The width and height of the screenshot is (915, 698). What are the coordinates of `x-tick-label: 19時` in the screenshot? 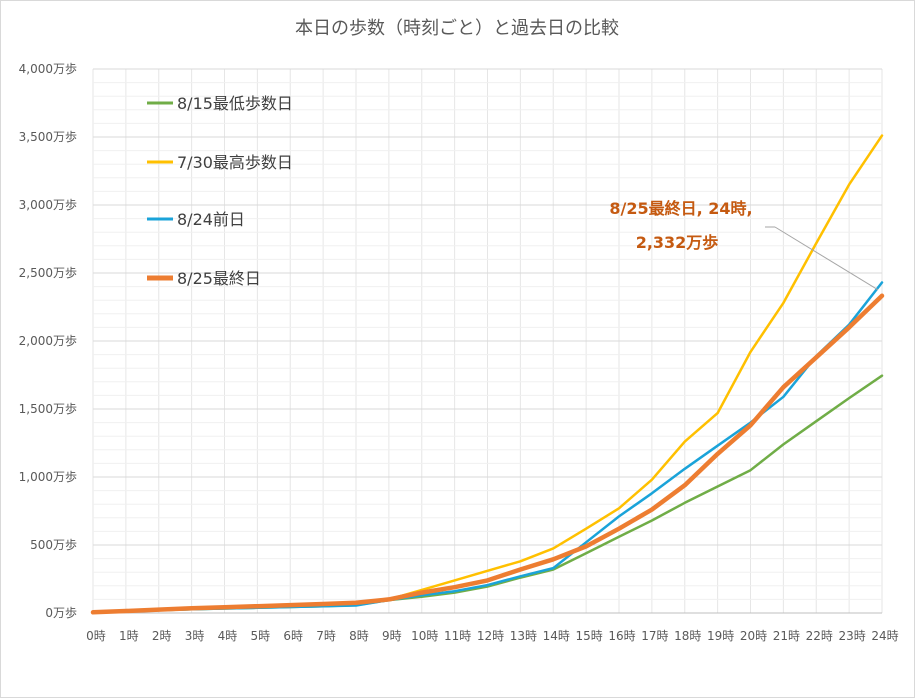 It's located at (720, 636).